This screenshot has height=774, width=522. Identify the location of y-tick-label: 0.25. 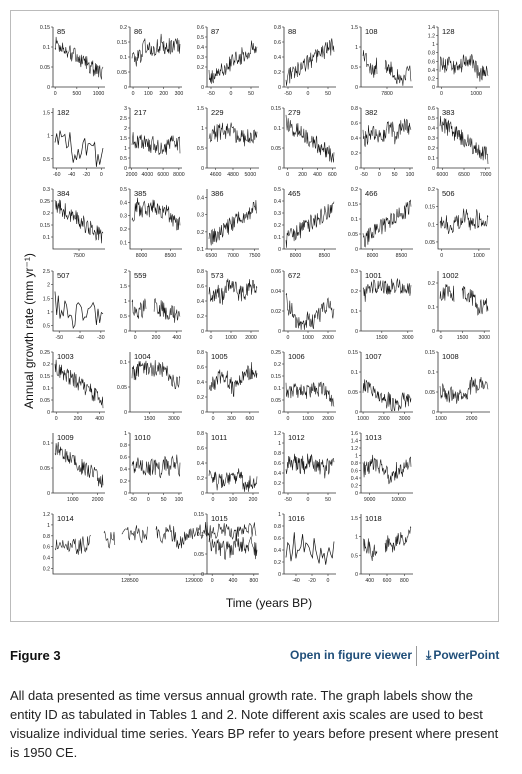
(45, 202).